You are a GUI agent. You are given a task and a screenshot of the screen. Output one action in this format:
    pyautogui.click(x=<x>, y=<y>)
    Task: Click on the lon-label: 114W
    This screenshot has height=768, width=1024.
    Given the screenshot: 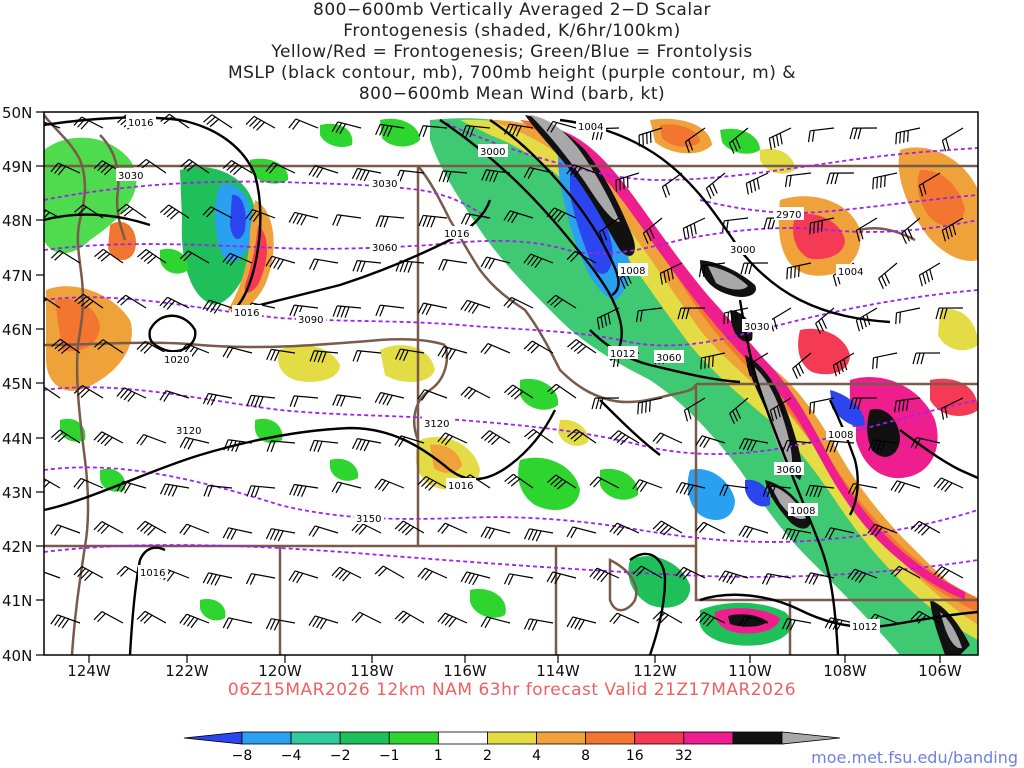 What is the action you would take?
    pyautogui.click(x=558, y=671)
    